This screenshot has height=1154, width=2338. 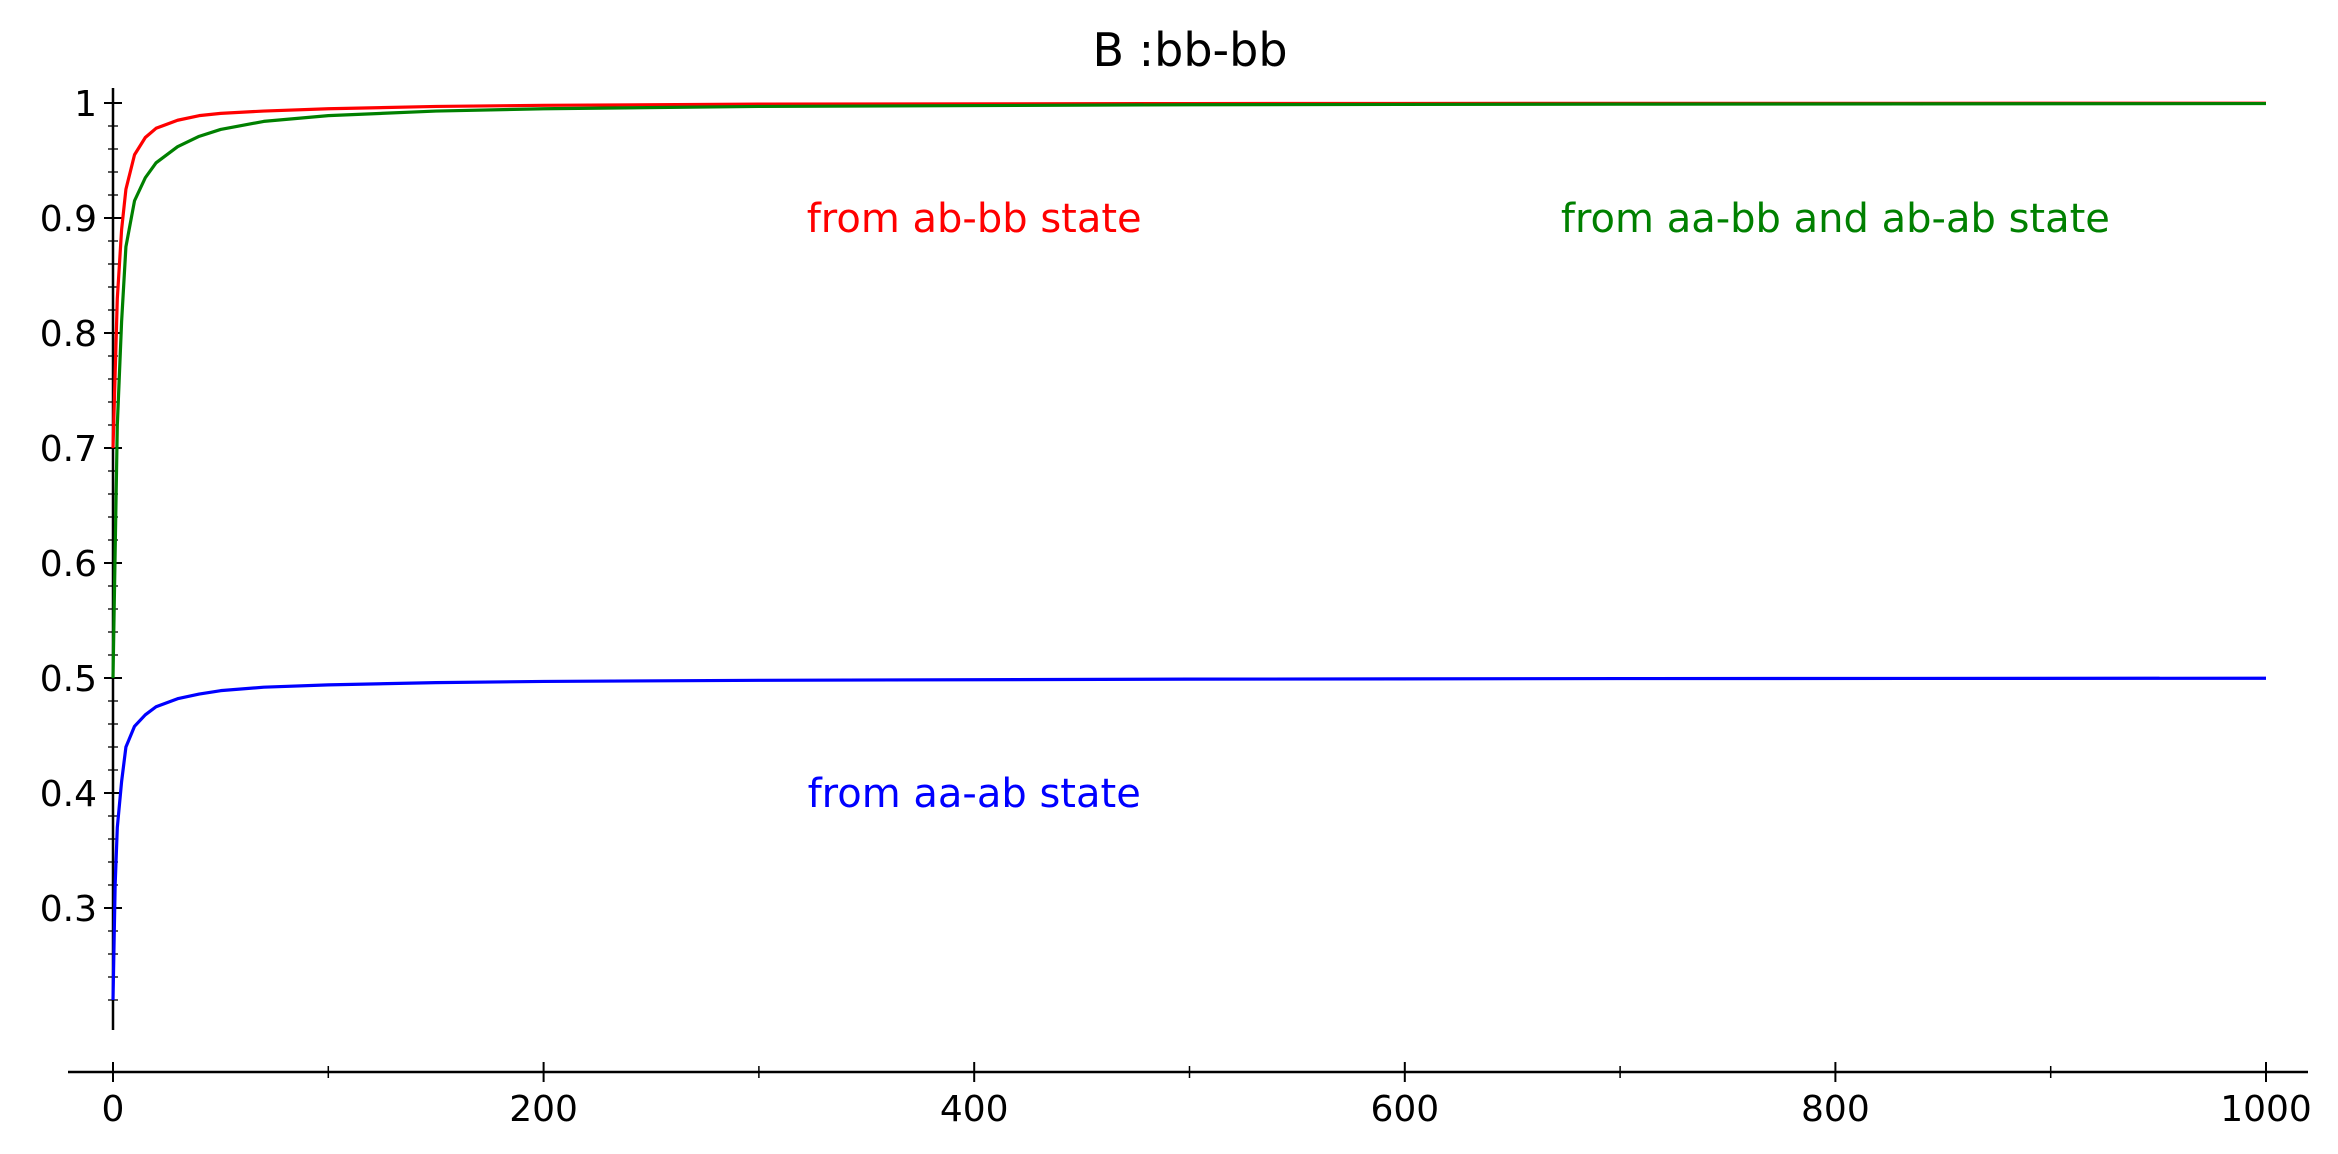 I want to click on x-tick-label: 1000, so click(x=2266, y=1109).